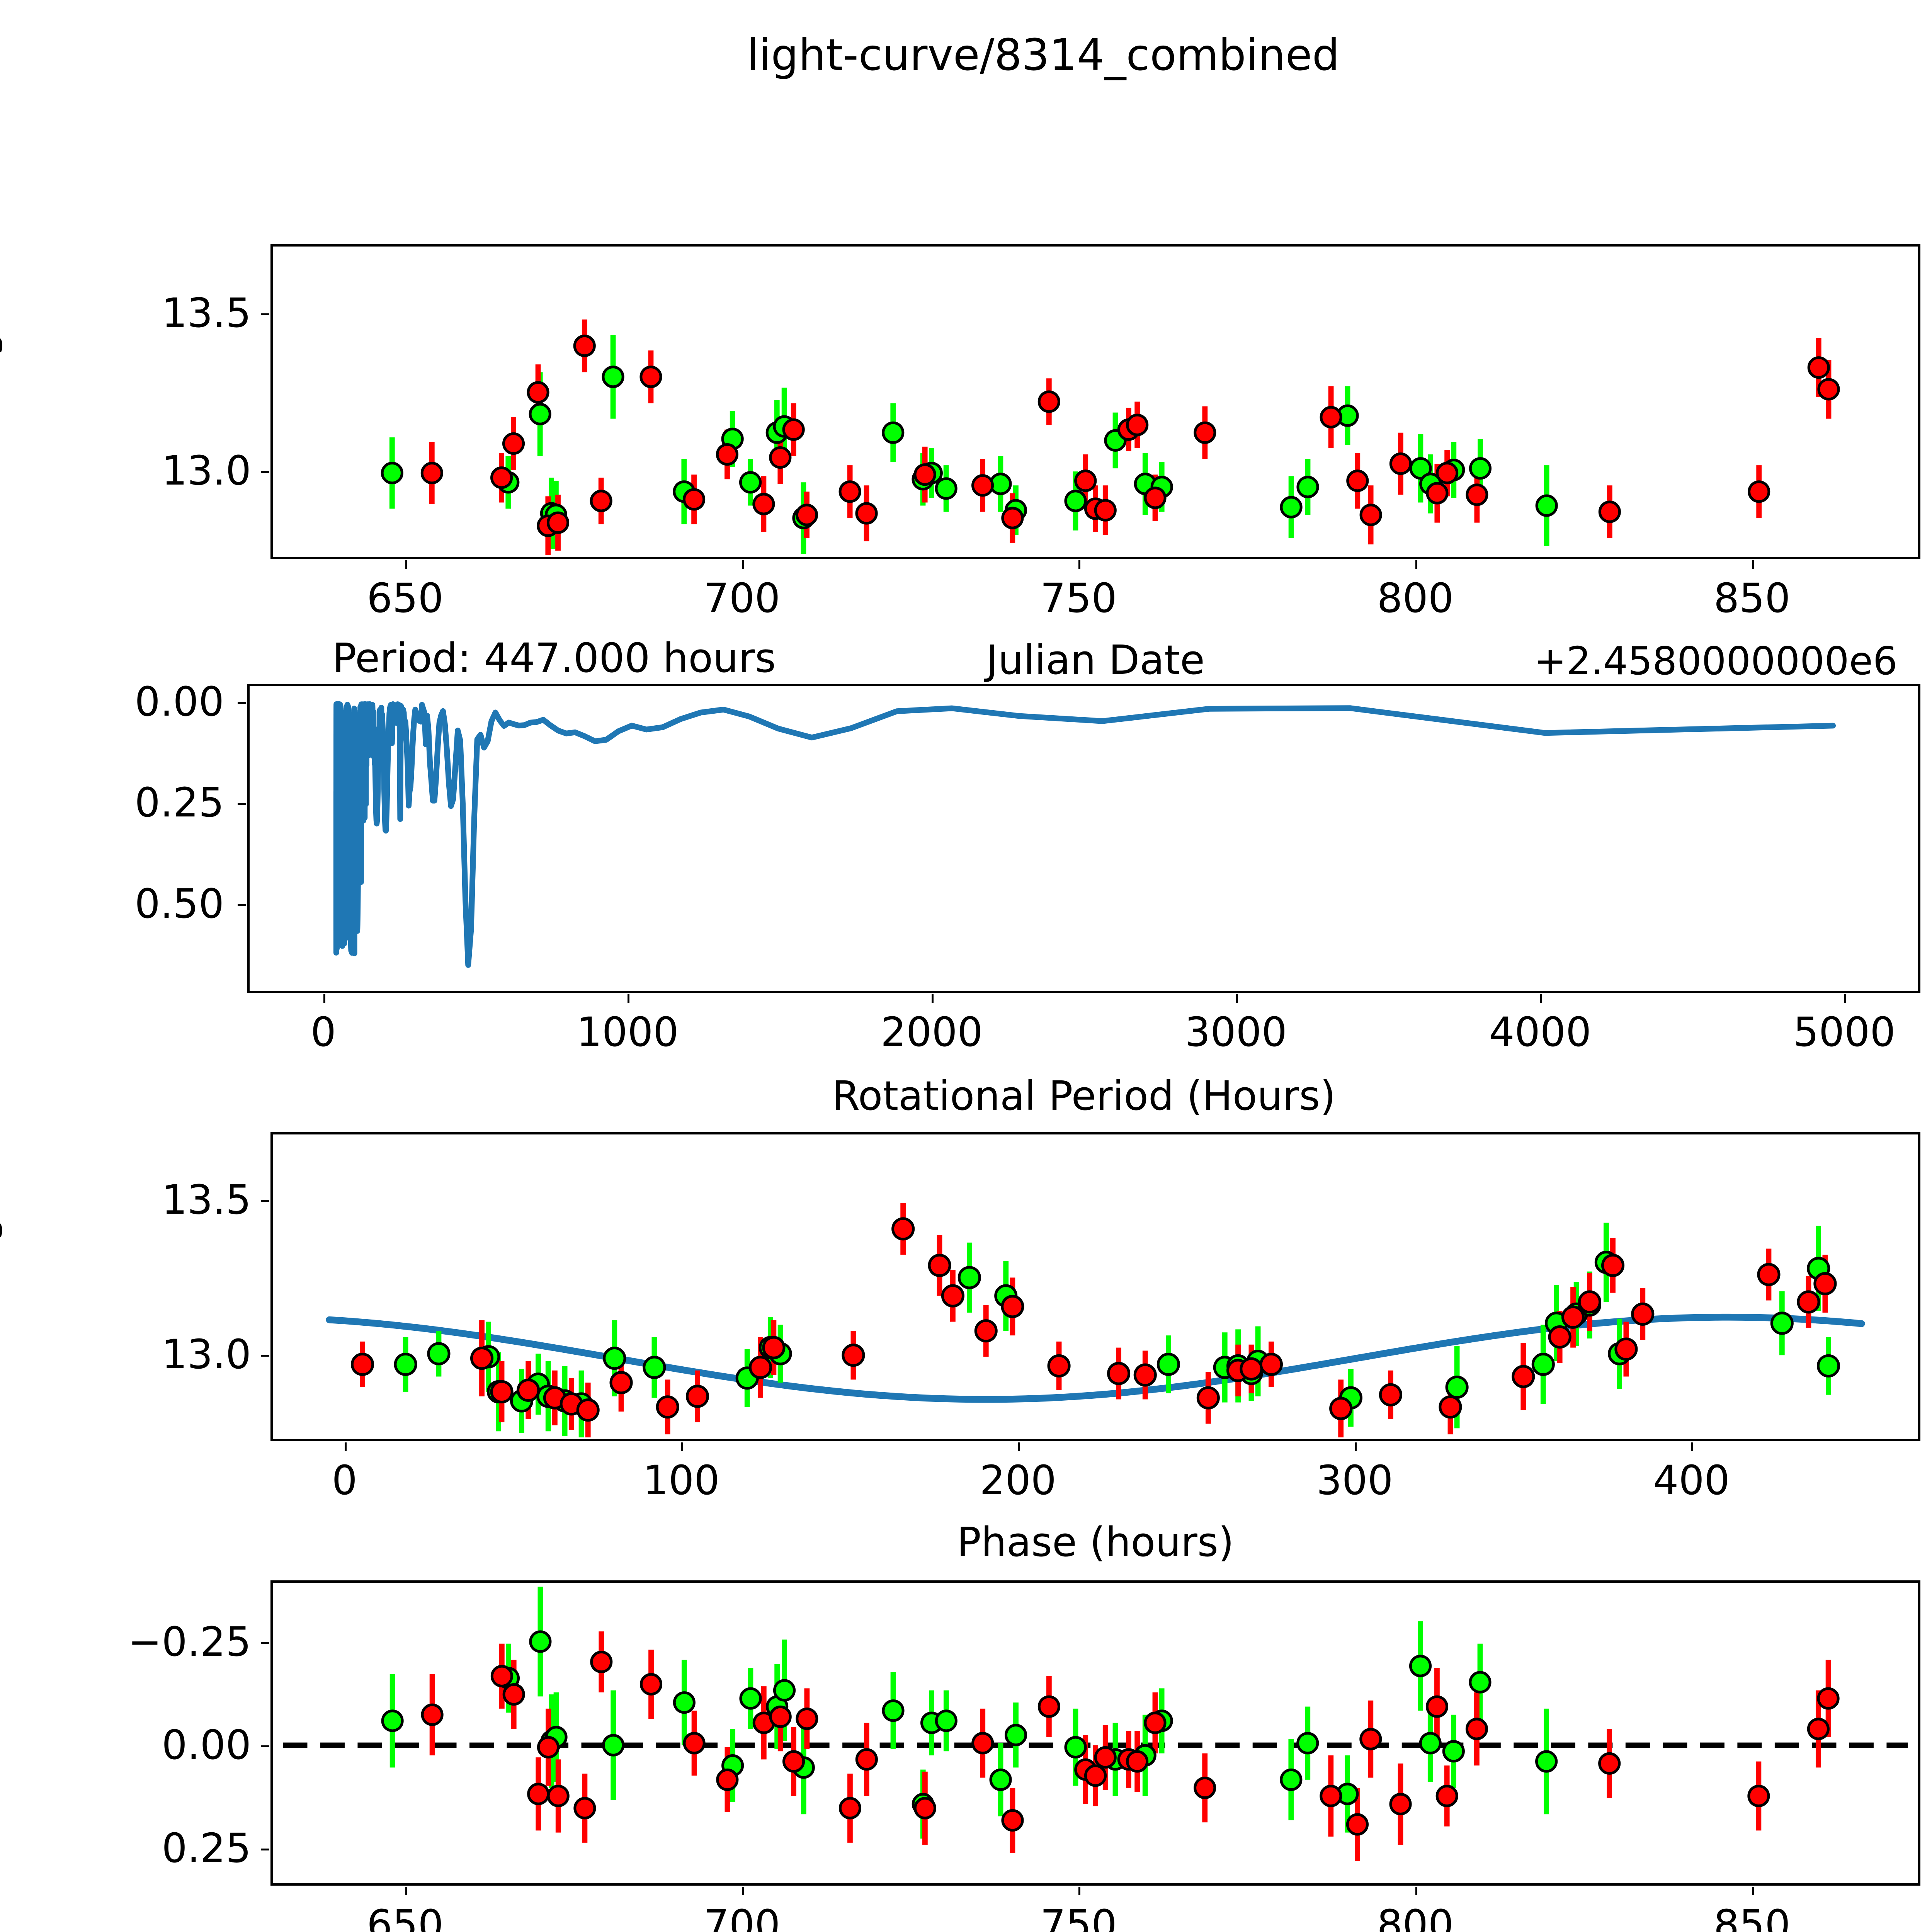 This screenshot has height=1932, width=1932. I want to click on panel-phase-plot-area, so click(1095, 1286).